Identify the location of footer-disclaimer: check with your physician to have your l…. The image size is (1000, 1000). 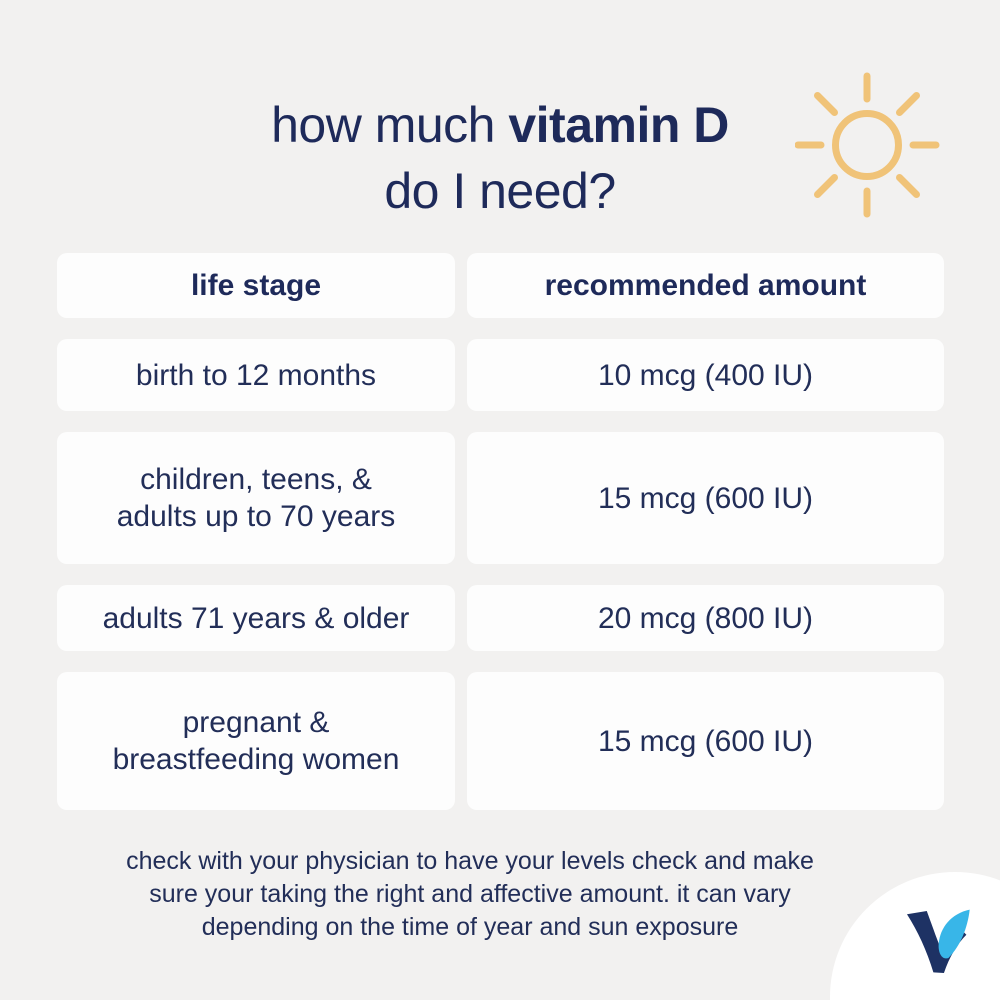
(470, 894).